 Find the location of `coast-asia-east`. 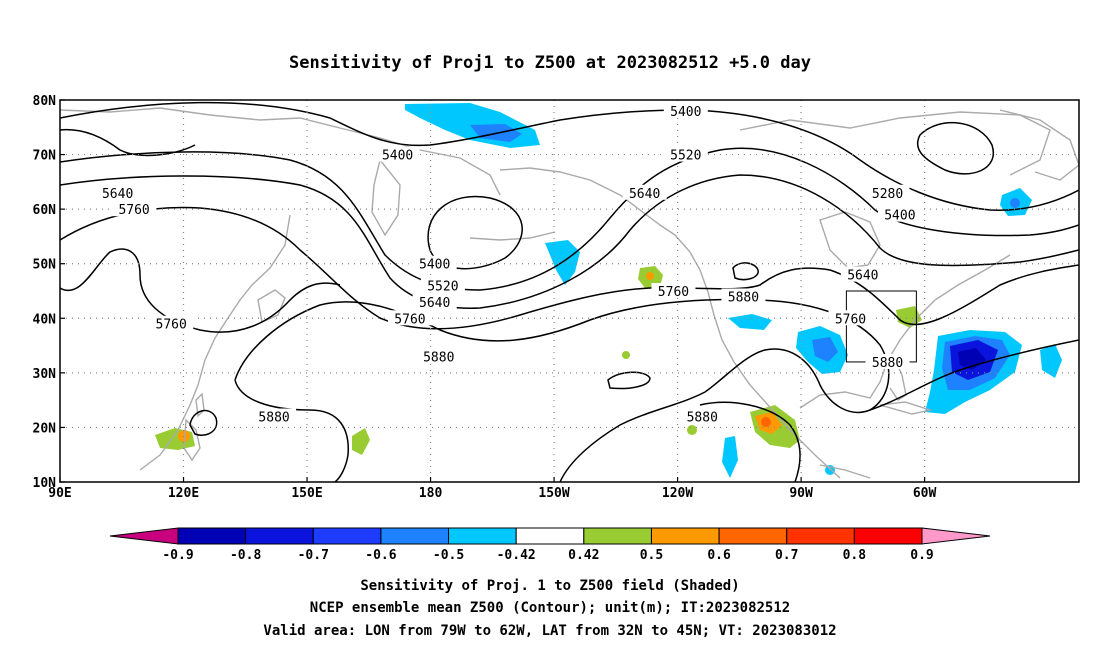

coast-asia-east is located at coordinates (215, 342).